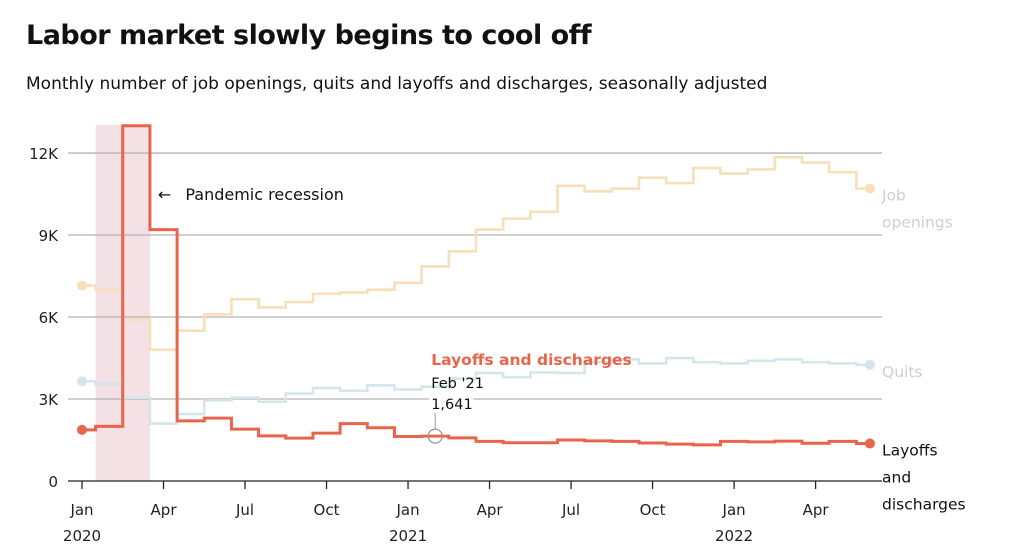  Describe the element at coordinates (49, 236) in the screenshot. I see `y-tick-label: 9K` at that location.